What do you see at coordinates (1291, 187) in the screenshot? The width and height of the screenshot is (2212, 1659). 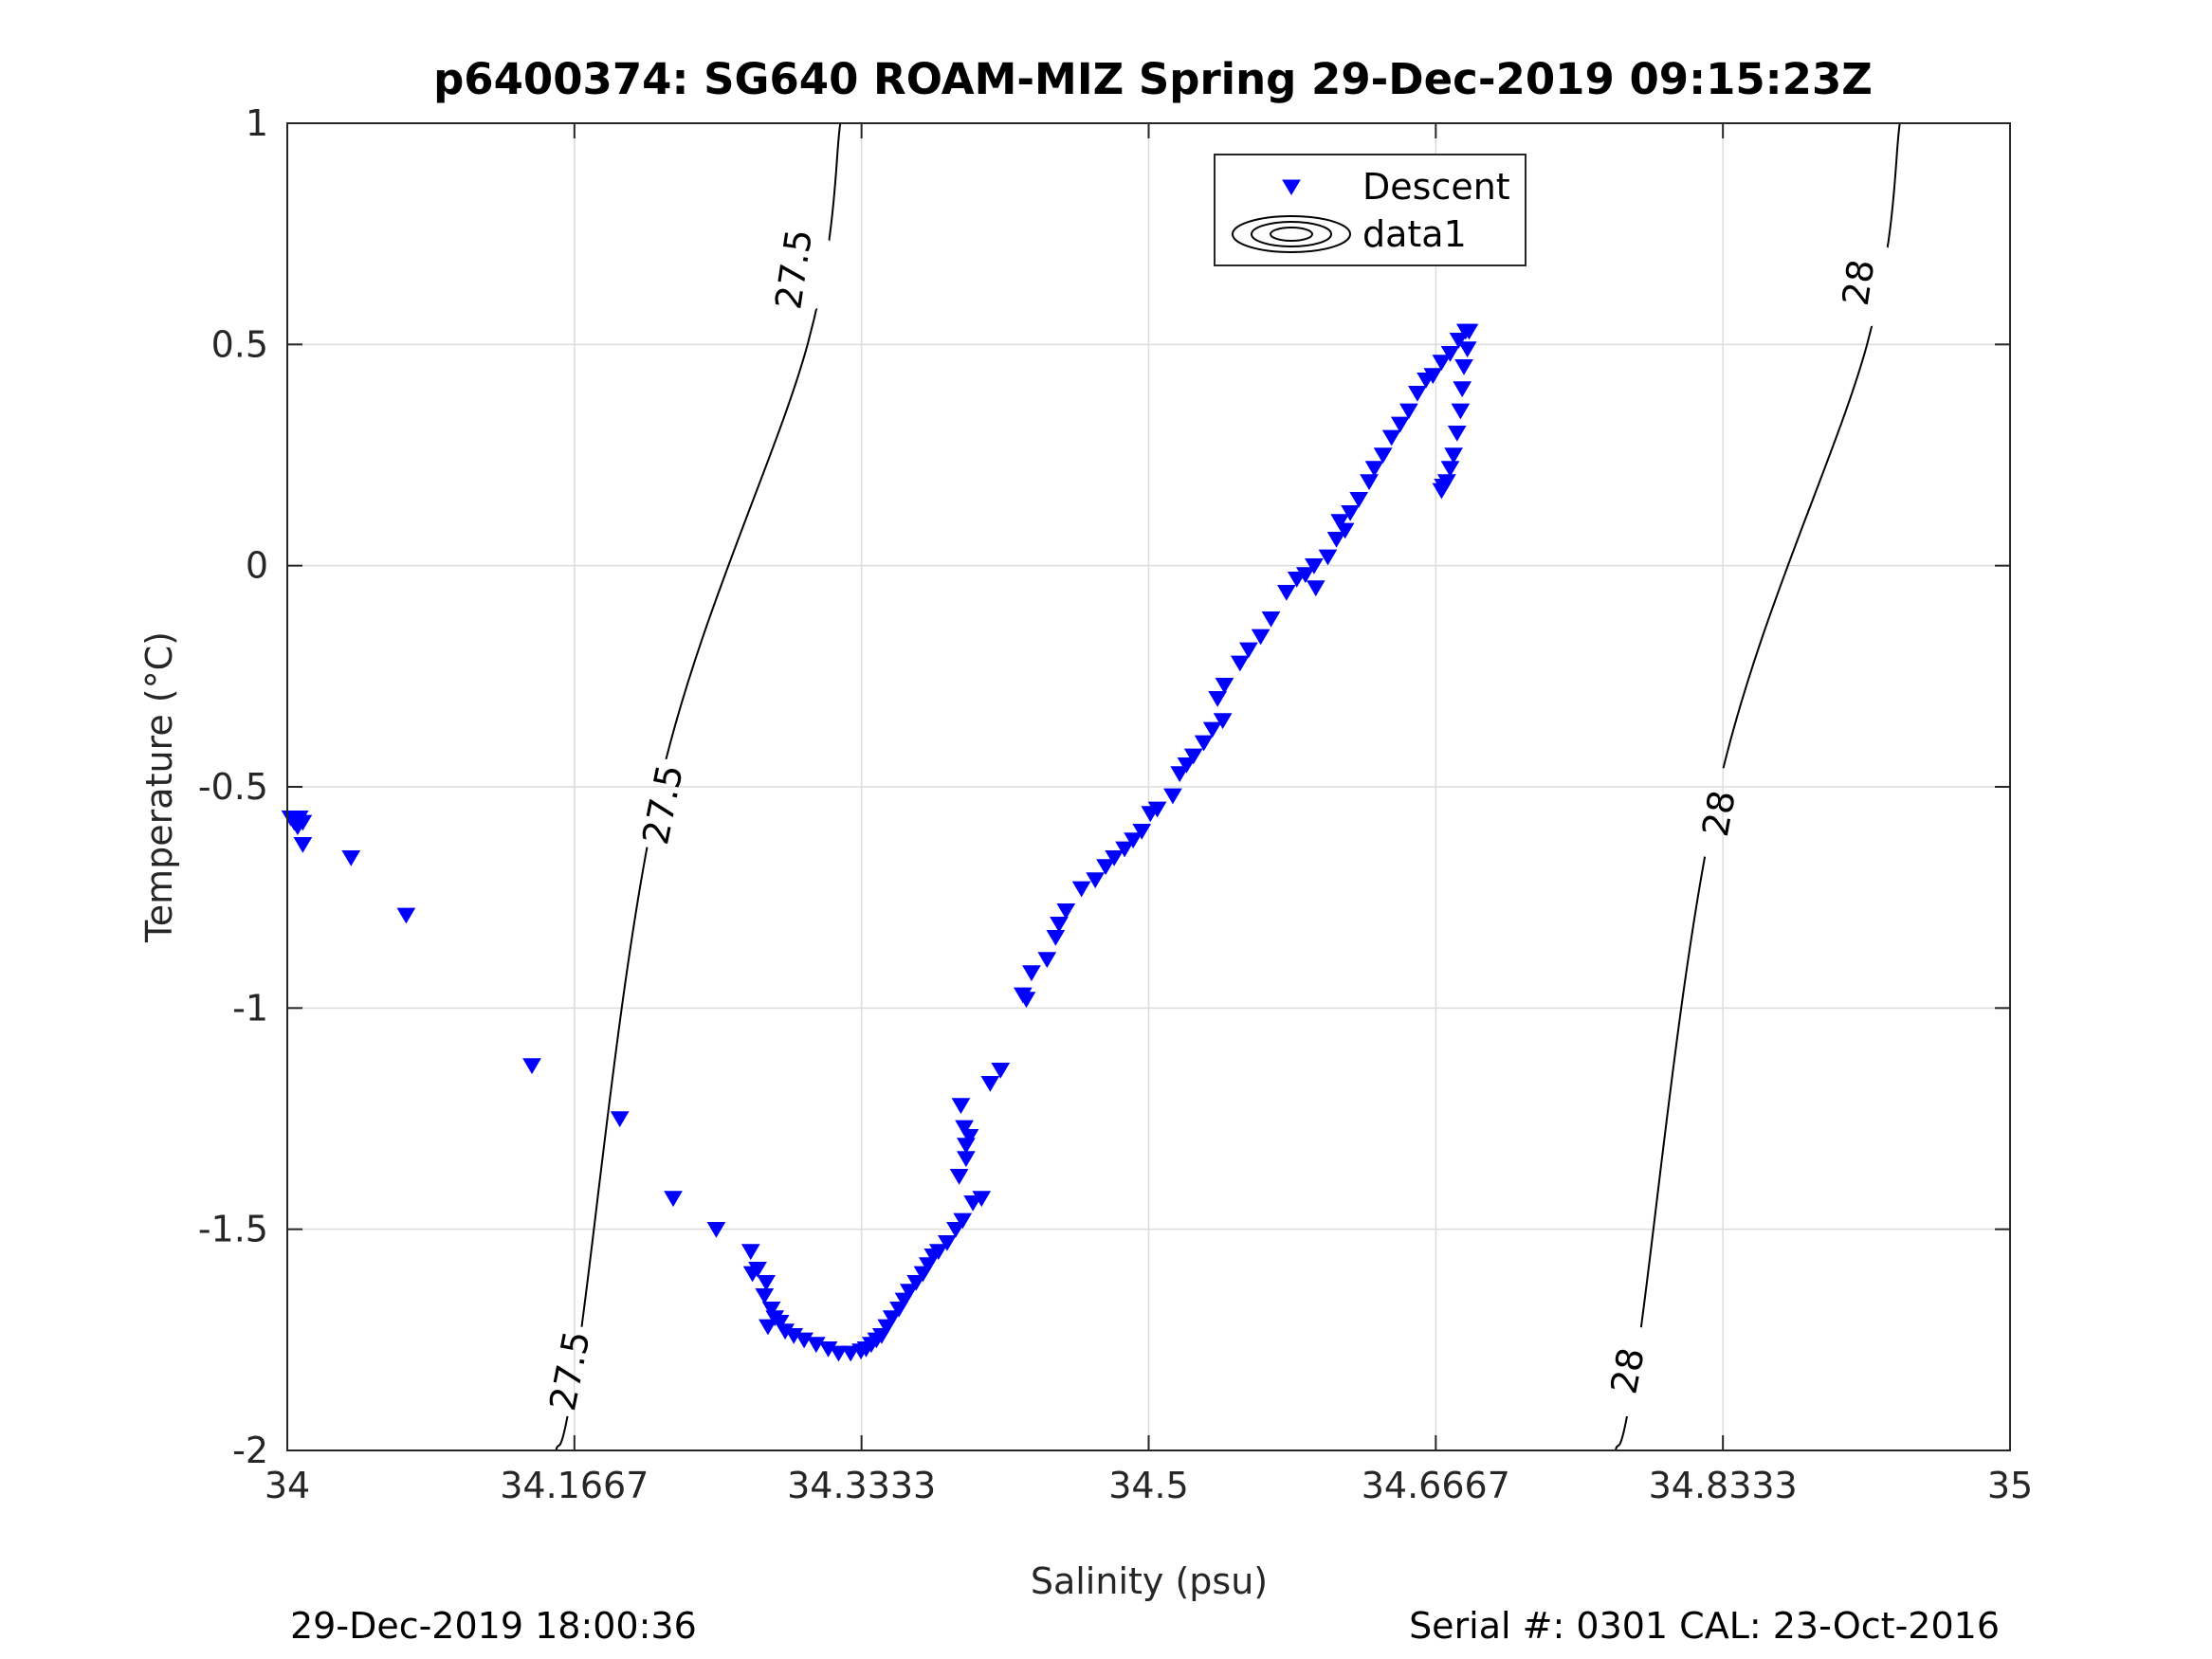 I see `legend-descent-marker` at bounding box center [1291, 187].